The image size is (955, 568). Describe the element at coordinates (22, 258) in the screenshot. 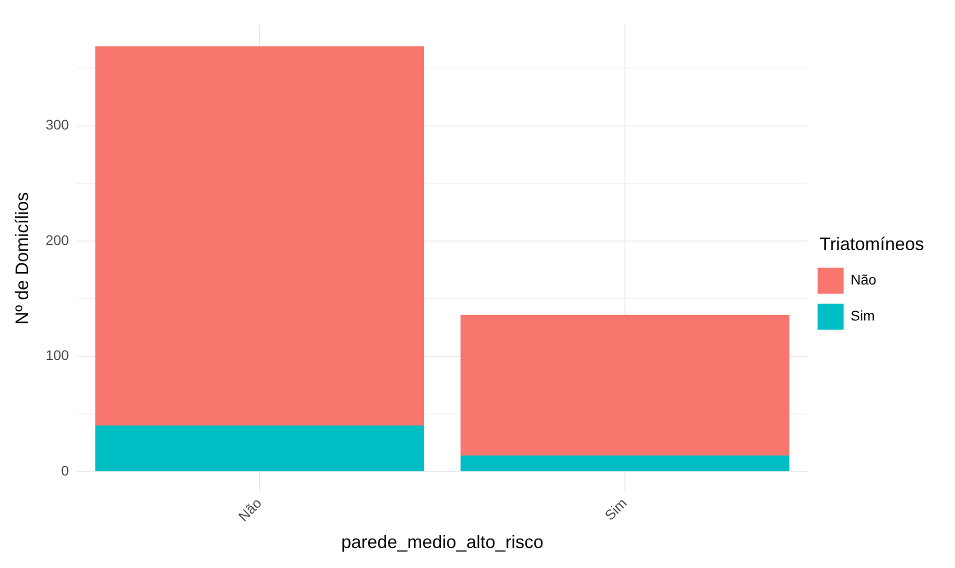

I see `y-axis-title: Nº de Domicílios` at that location.